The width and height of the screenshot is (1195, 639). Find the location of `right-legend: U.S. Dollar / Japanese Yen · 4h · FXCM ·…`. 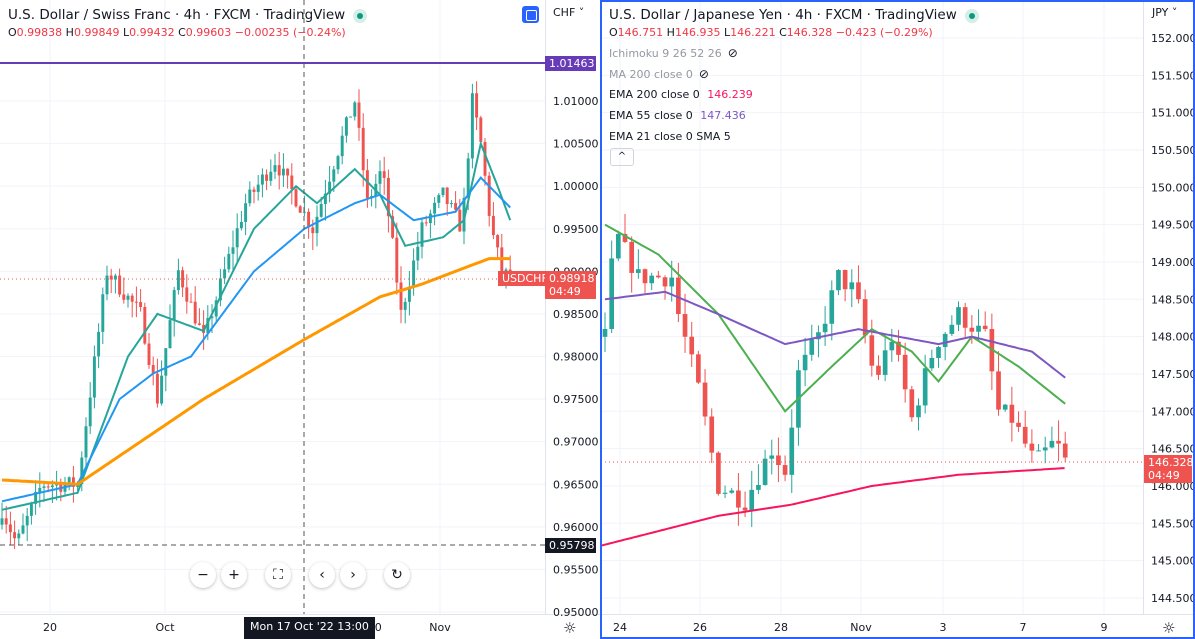

right-legend: U.S. Dollar / Japanese Yen · 4h · FXCM ·… is located at coordinates (794, 15).